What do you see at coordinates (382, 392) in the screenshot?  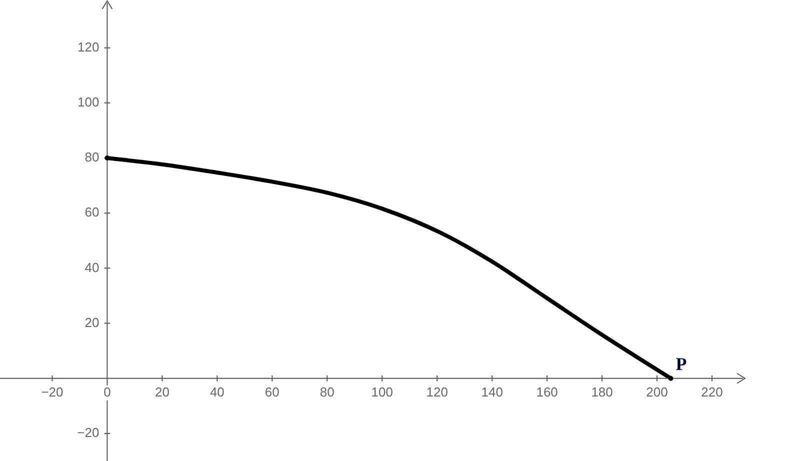 I see `x-tick-label: 100` at bounding box center [382, 392].